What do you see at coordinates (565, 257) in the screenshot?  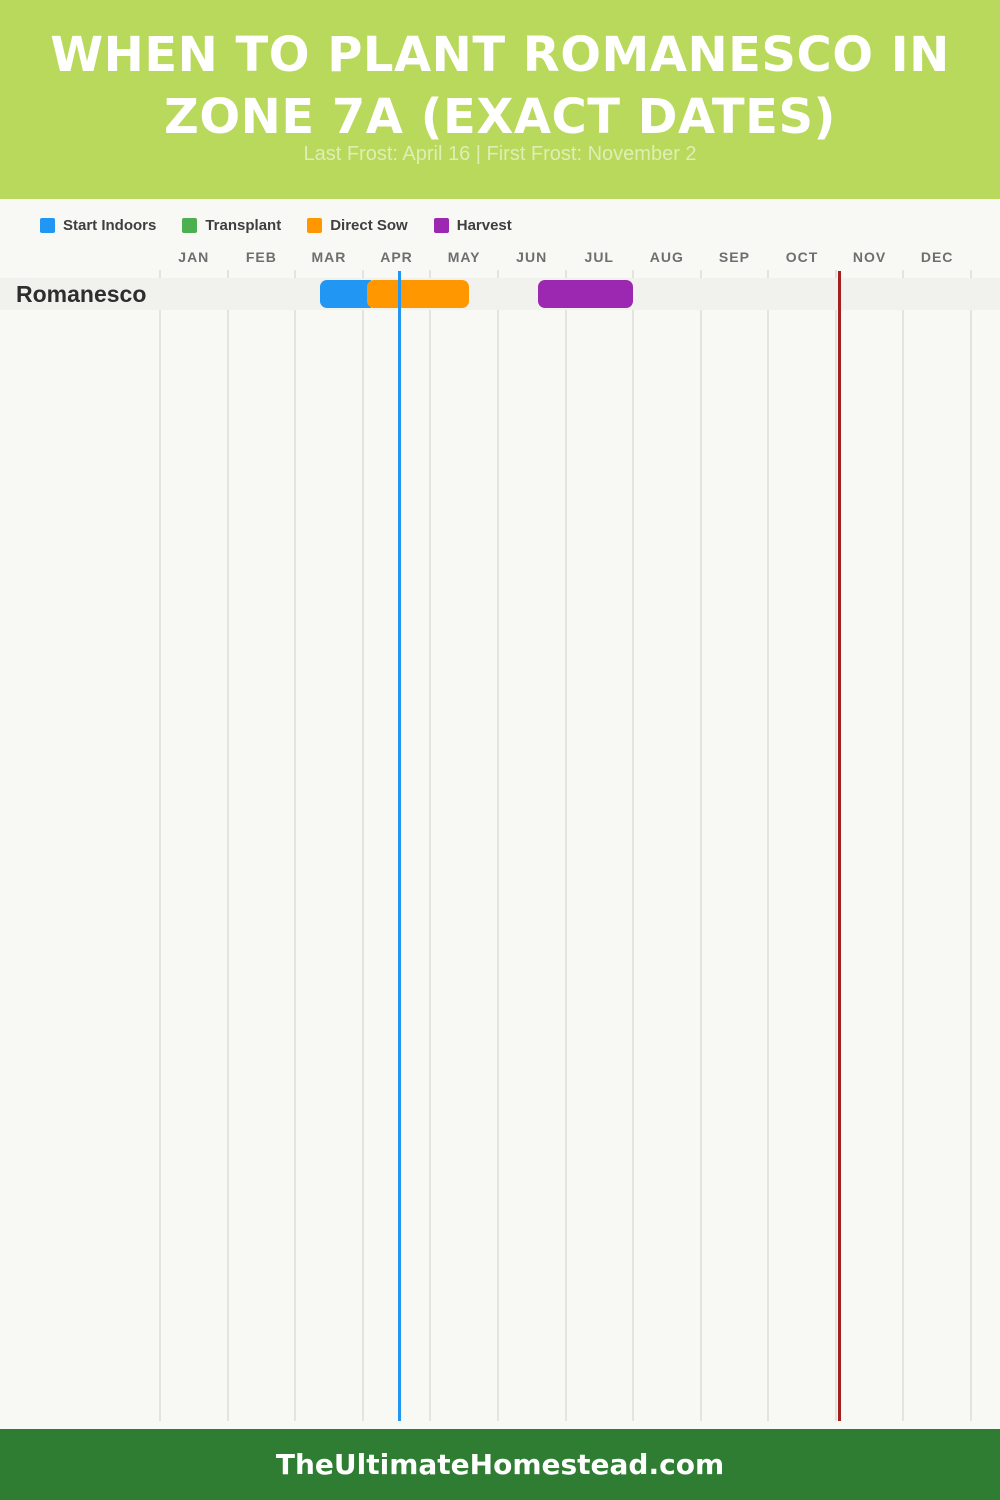 I see `month-axis: JAN FEB MAR APR MAY JUN JUL AUG SEP OCT NOV DEC` at bounding box center [565, 257].